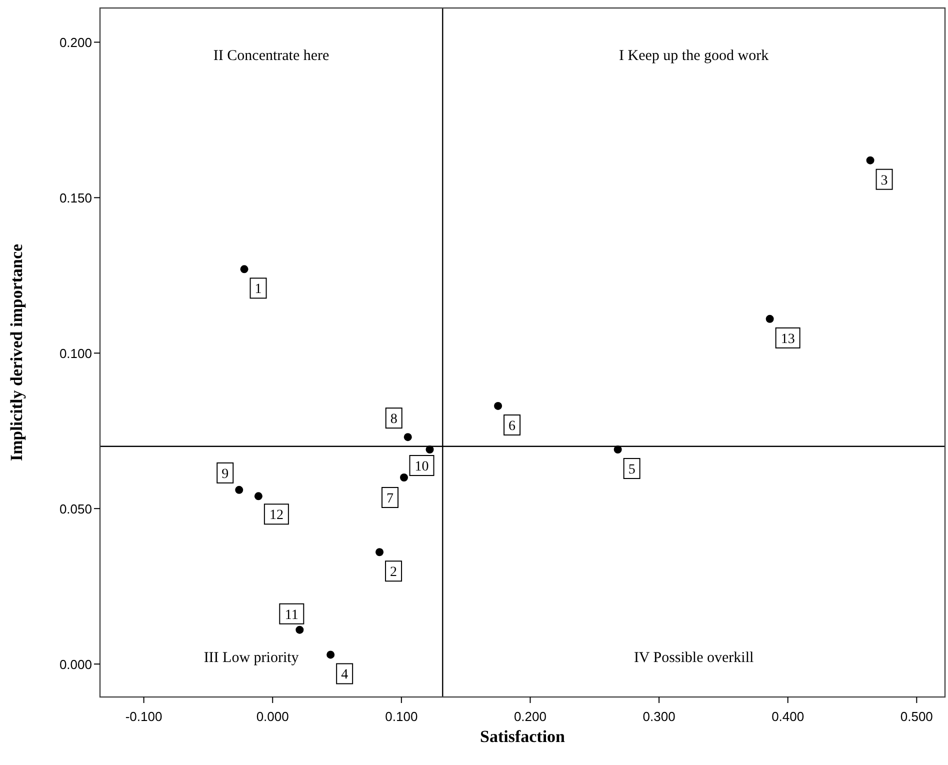  I want to click on y-tick-label: 0.050, so click(75, 509).